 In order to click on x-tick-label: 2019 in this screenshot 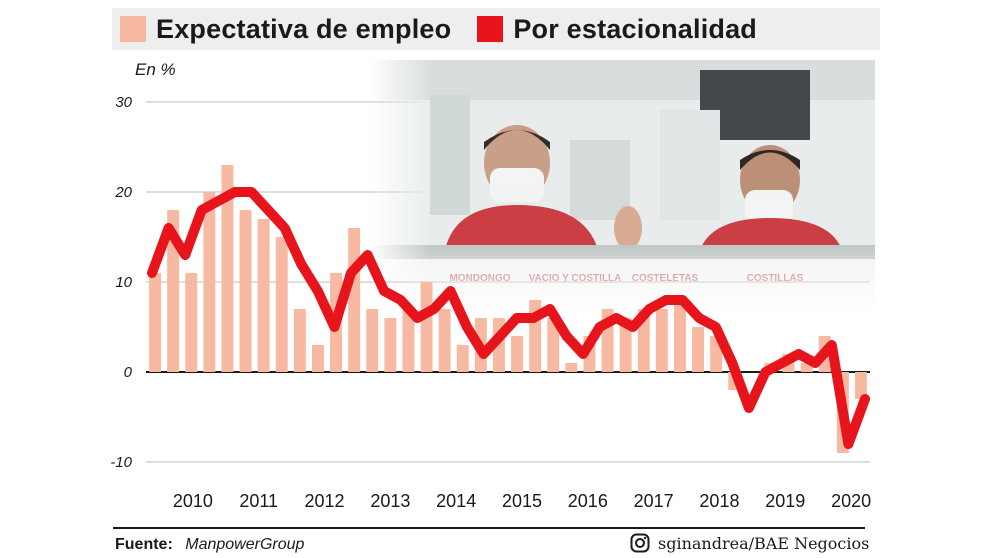, I will do `click(785, 501)`.